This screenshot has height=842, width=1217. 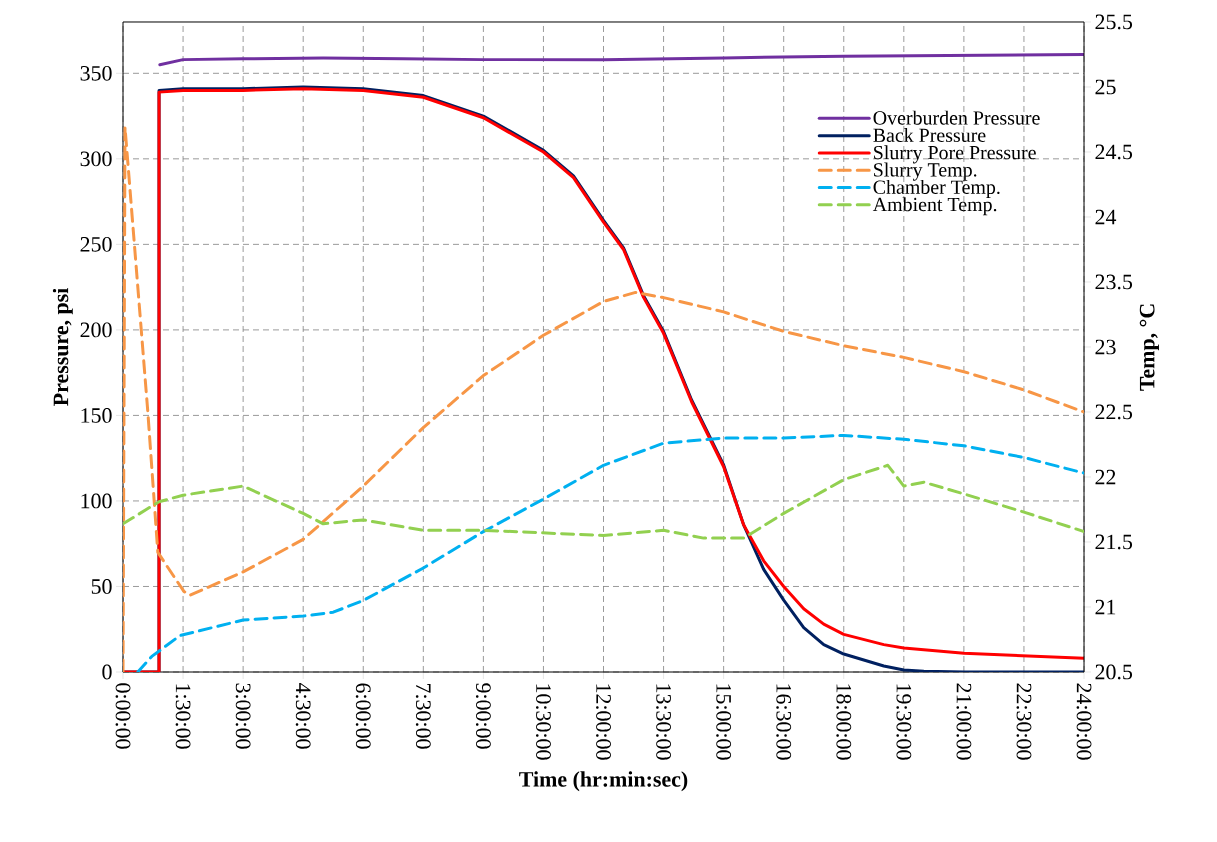 What do you see at coordinates (96, 159) in the screenshot?
I see `y-tick-label: 300` at bounding box center [96, 159].